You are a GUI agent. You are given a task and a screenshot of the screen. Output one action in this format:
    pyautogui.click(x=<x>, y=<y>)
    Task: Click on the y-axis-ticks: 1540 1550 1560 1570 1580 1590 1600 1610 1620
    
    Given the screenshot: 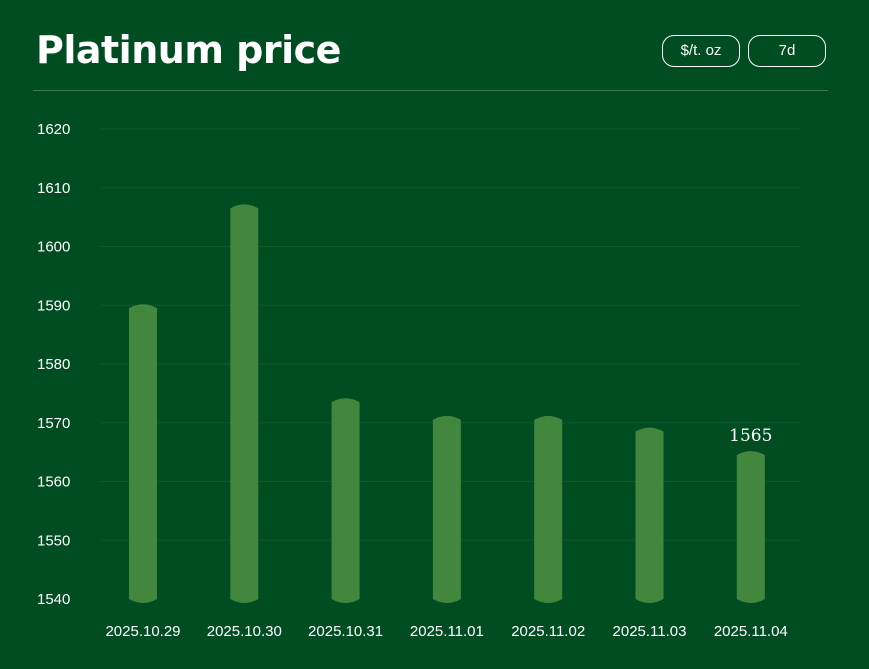 What is the action you would take?
    pyautogui.click(x=53, y=364)
    